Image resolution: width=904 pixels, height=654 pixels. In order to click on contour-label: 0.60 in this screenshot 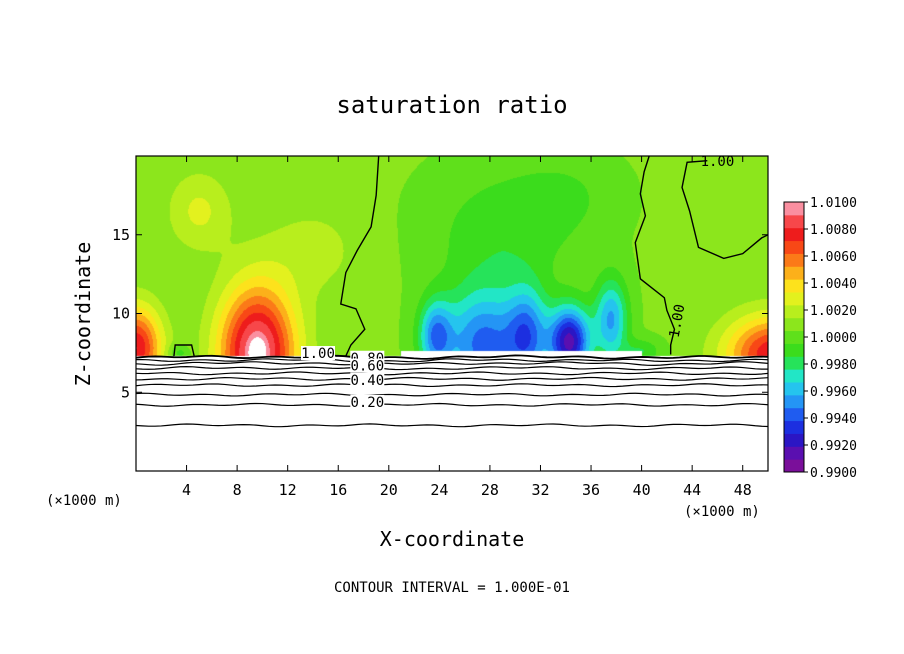, I will do `click(367, 367)`.